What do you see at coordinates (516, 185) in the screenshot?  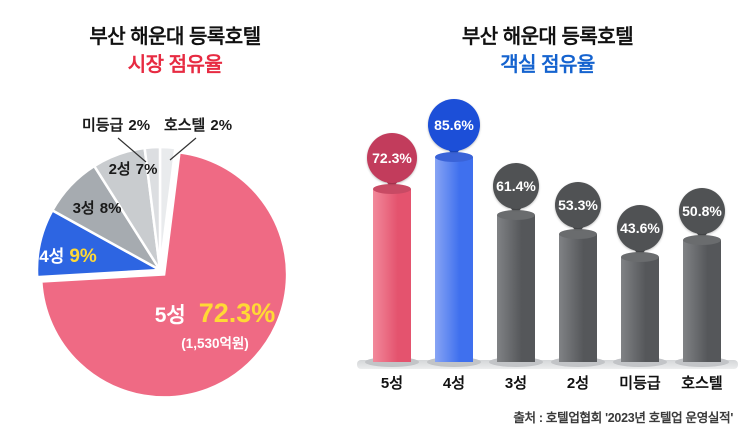 I see `value-bubble-3성: 61.4%` at bounding box center [516, 185].